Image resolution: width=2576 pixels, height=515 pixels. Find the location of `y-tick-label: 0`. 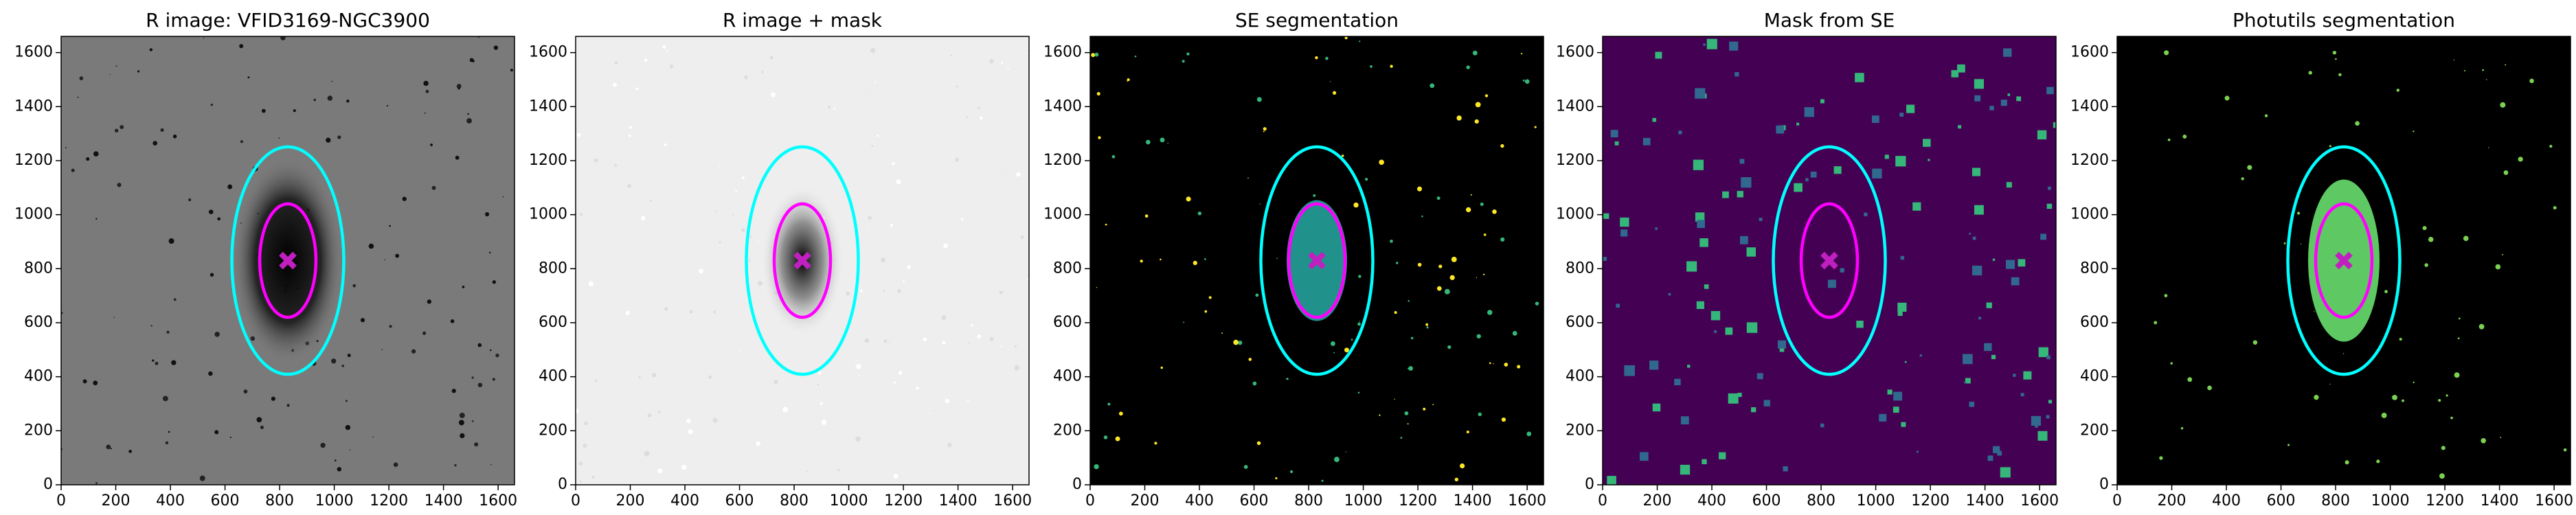

y-tick-label: 0 is located at coordinates (1589, 484).